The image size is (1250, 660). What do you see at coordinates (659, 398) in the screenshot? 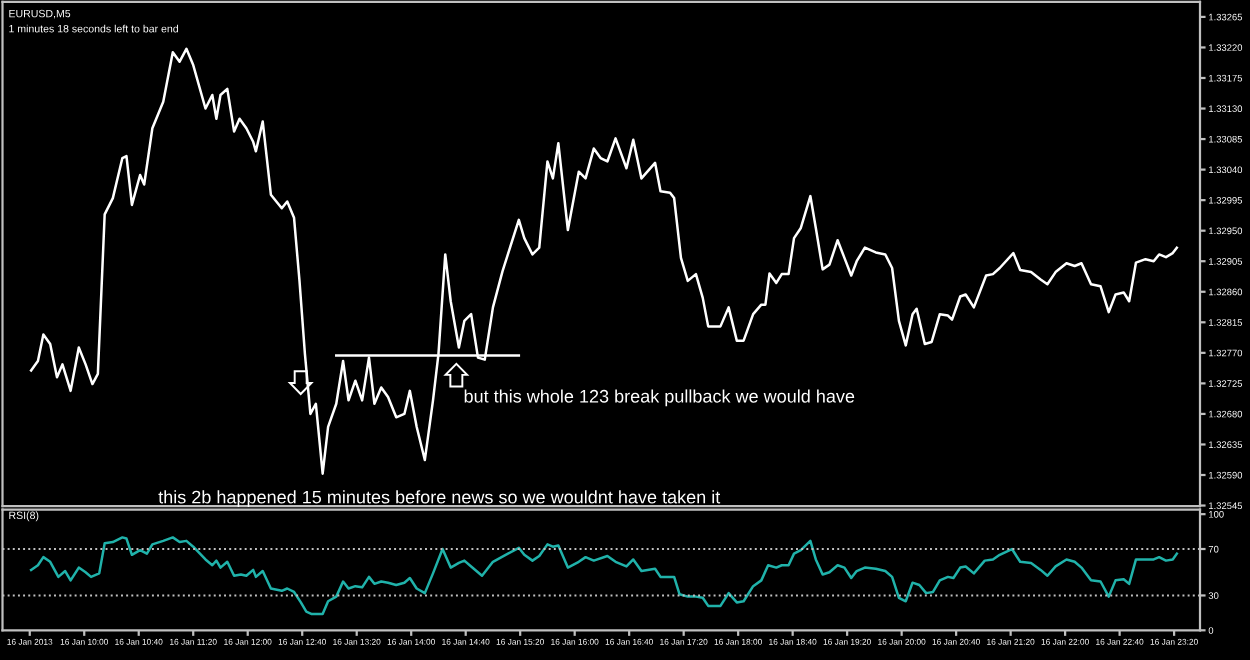
I see `annotation: but this whole 123 break pullback we would have` at bounding box center [659, 398].